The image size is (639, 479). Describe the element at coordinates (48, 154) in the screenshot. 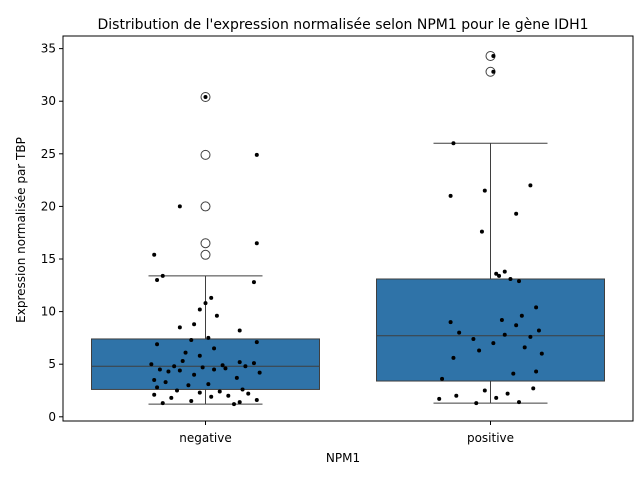

I see `y-tick-label: 25` at that location.